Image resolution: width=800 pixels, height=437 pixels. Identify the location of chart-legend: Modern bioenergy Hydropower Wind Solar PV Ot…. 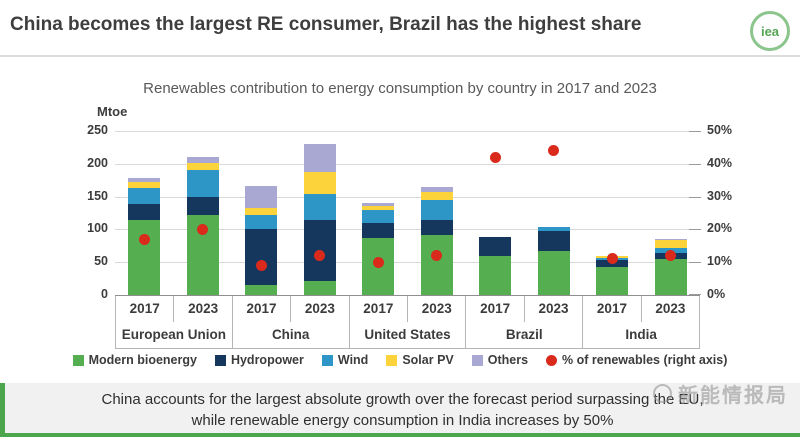
(400, 360).